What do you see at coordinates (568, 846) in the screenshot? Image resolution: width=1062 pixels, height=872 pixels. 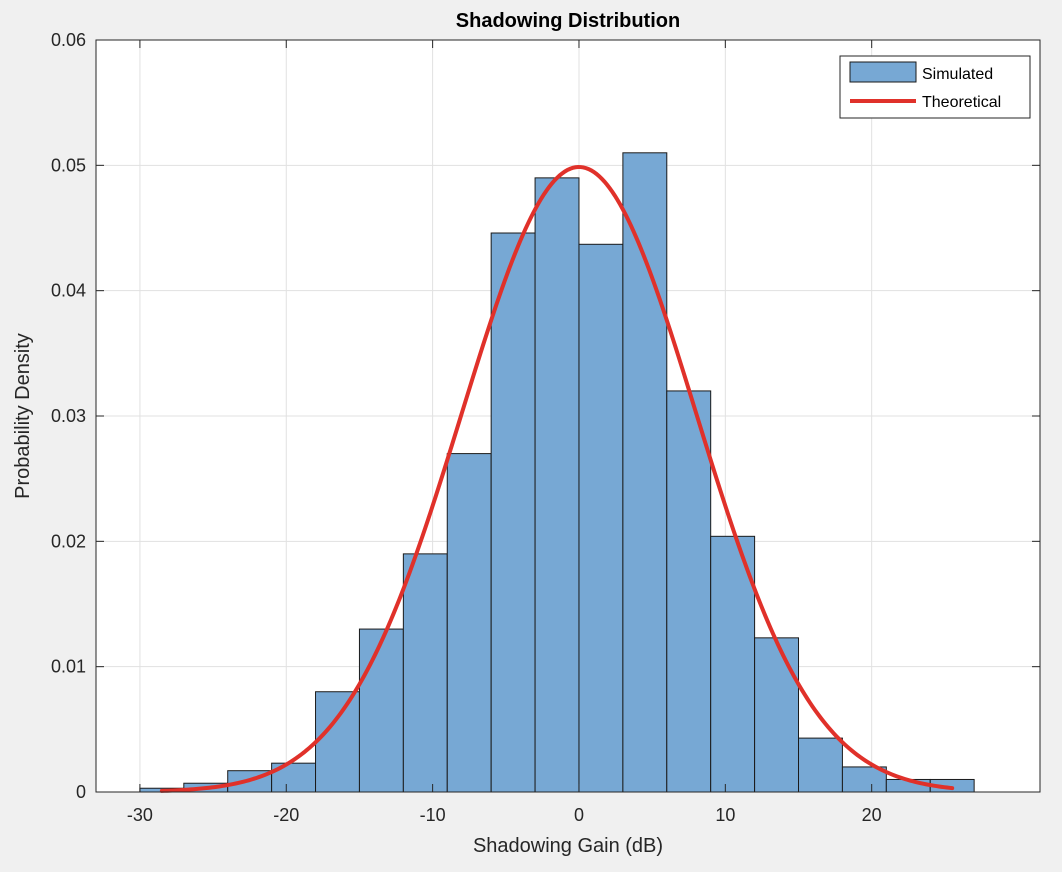 I see `x-axis-label: Shadowing Gain (dB)` at bounding box center [568, 846].